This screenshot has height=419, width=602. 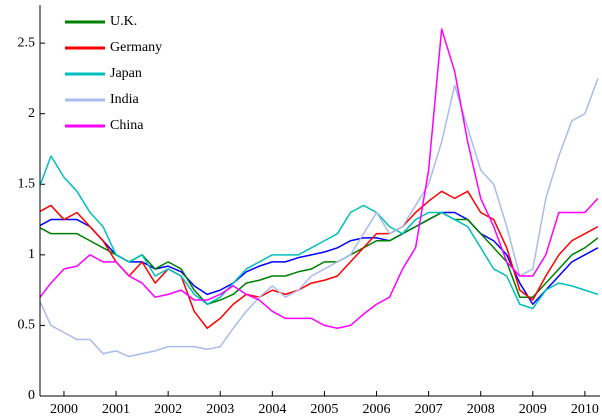 I want to click on x-tick-label: 2003, so click(x=220, y=409).